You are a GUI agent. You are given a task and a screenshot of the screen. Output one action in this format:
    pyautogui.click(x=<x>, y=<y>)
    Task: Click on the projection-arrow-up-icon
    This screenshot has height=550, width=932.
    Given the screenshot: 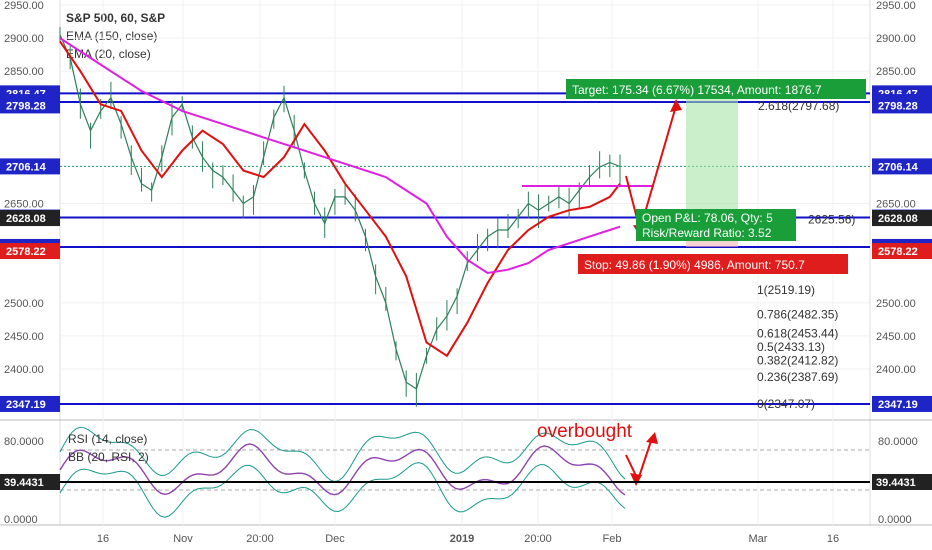 What is the action you would take?
    pyautogui.click(x=676, y=105)
    